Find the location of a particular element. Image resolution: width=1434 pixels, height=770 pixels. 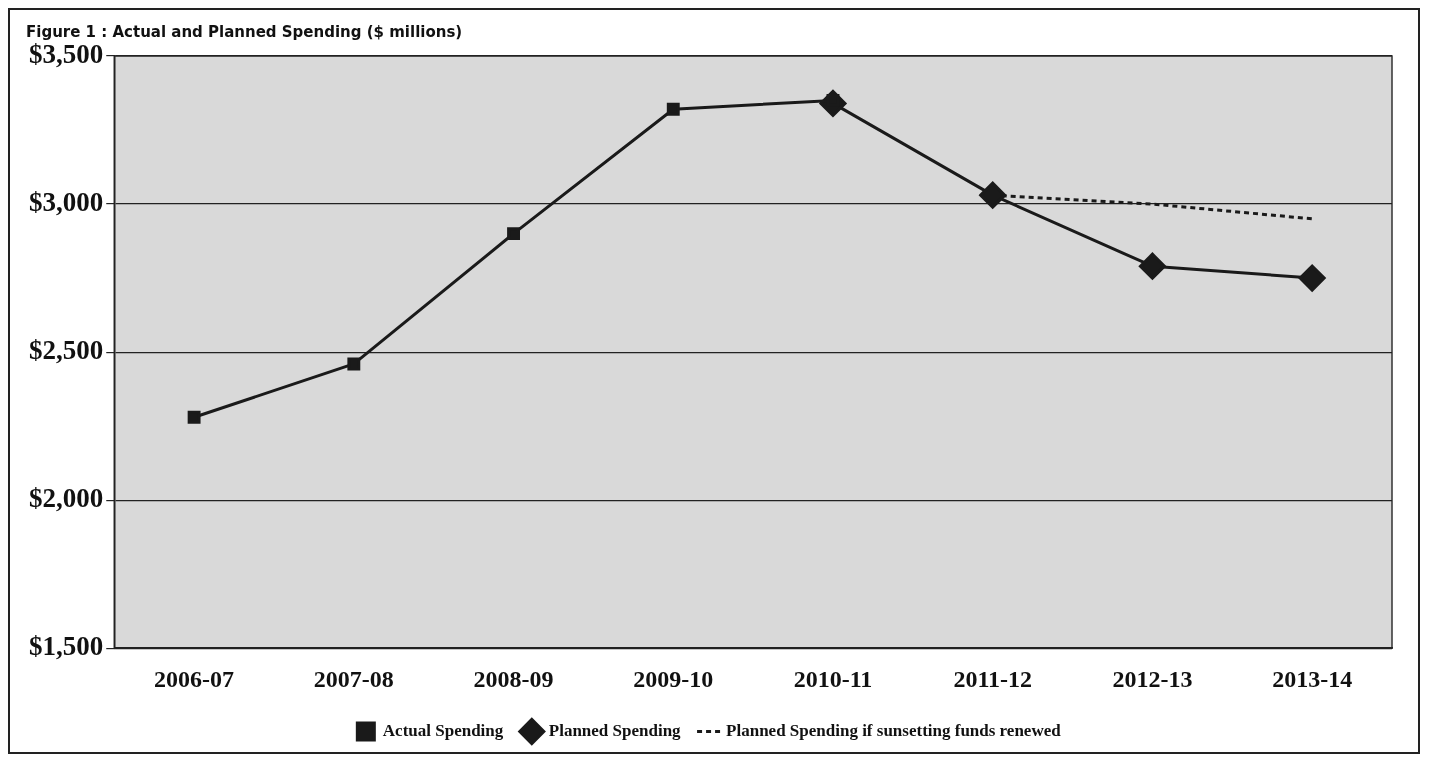

x-tick-label: 2010-11 is located at coordinates (833, 678).